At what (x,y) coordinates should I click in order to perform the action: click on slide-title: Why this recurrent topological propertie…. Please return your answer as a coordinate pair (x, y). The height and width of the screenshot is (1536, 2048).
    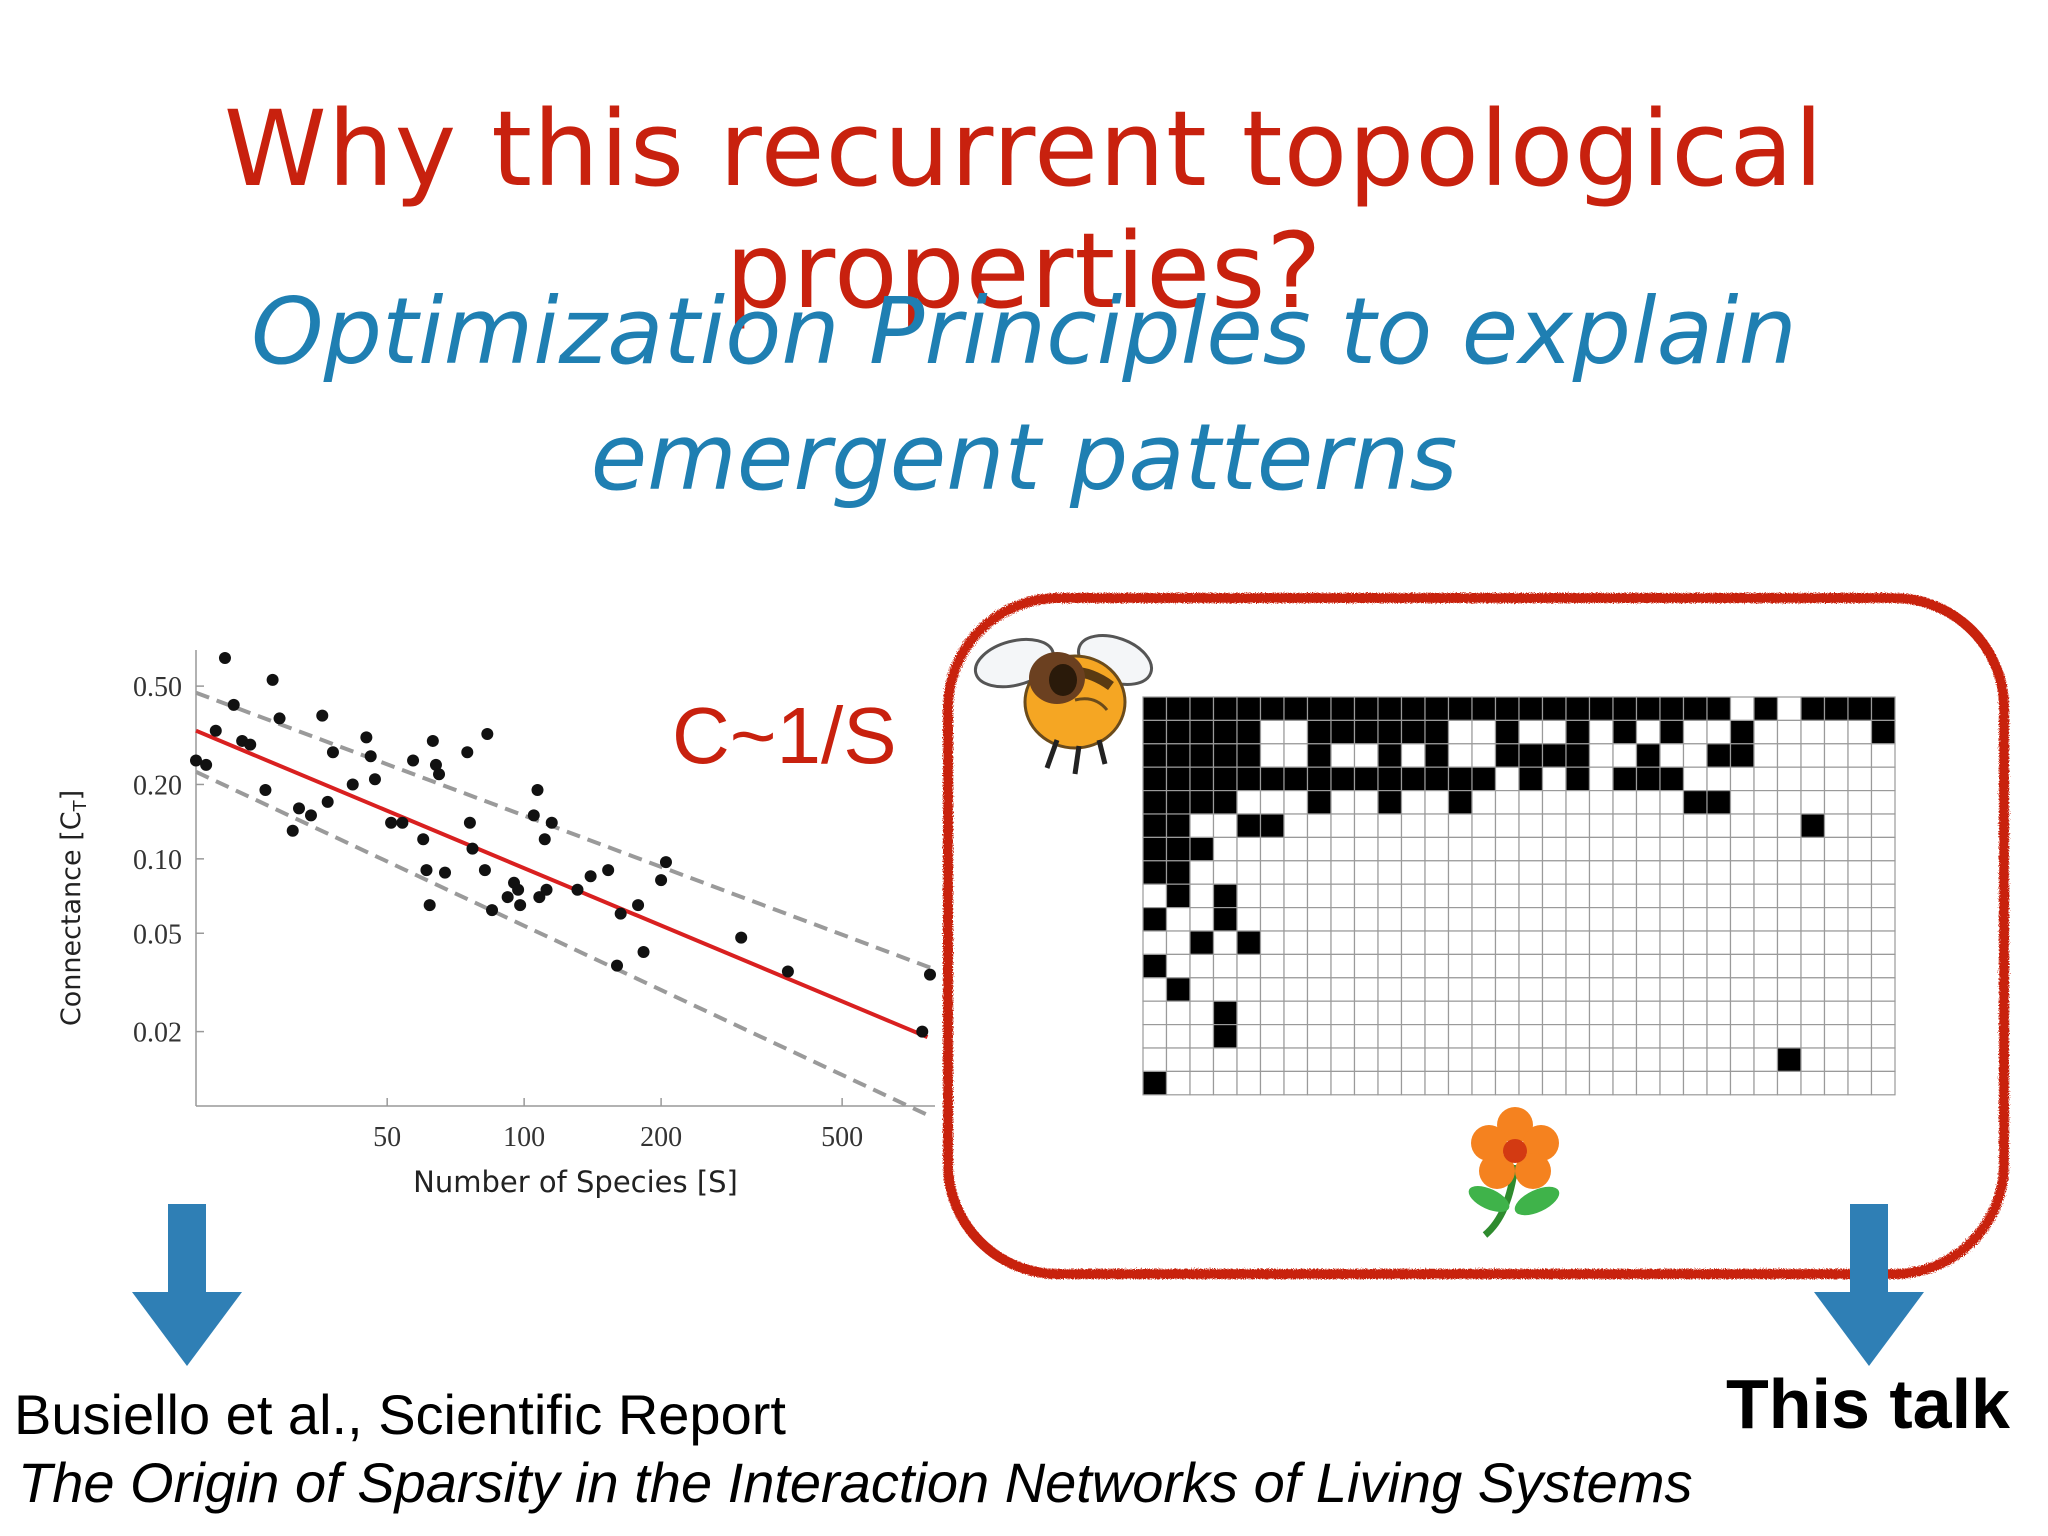
    Looking at the image, I should click on (1024, 210).